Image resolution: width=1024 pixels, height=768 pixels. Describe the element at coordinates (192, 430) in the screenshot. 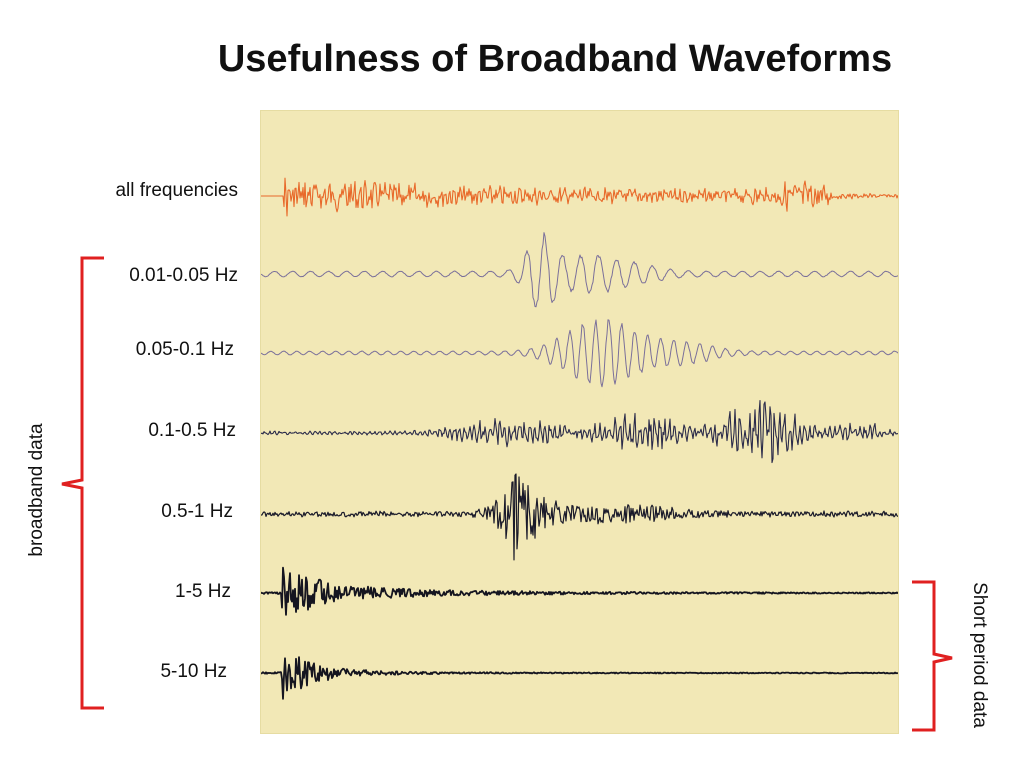

I see `trace-label-0.1-0.5hz: 0.1-0.5 Hz` at that location.